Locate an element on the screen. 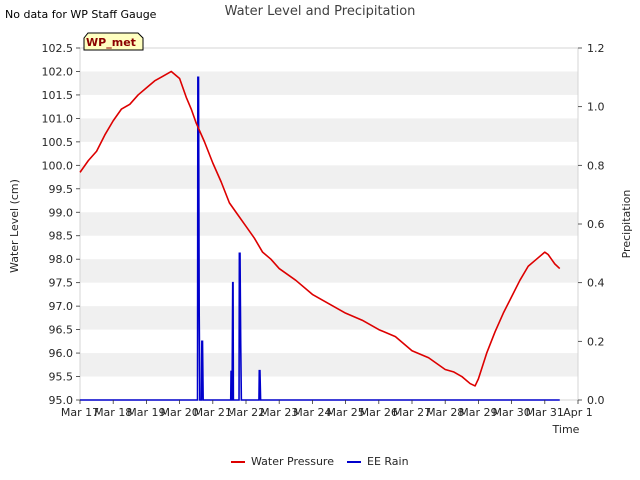  x-tick-label: Mar 29 is located at coordinates (478, 412).